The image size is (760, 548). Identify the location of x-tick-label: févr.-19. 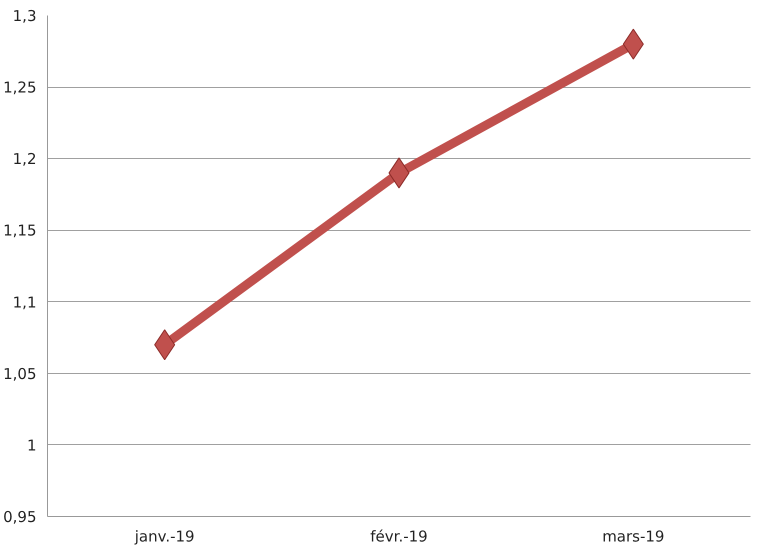
(399, 537).